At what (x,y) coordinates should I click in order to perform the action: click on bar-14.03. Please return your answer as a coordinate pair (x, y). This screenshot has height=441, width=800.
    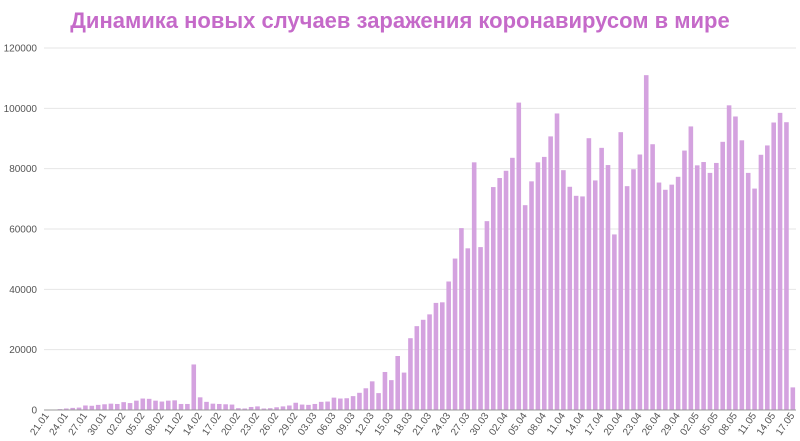
    Looking at the image, I should click on (385, 390).